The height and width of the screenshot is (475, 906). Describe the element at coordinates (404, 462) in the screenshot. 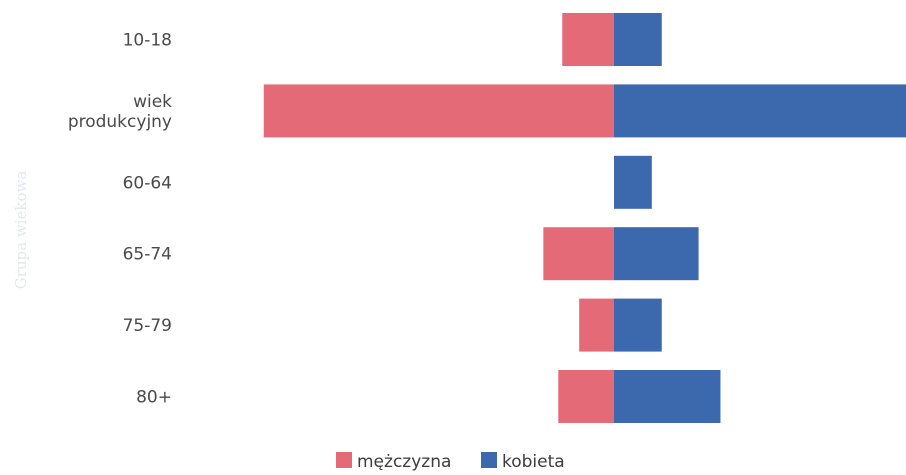

I see `legend-label-mezczyzna: mężczyzna` at that location.